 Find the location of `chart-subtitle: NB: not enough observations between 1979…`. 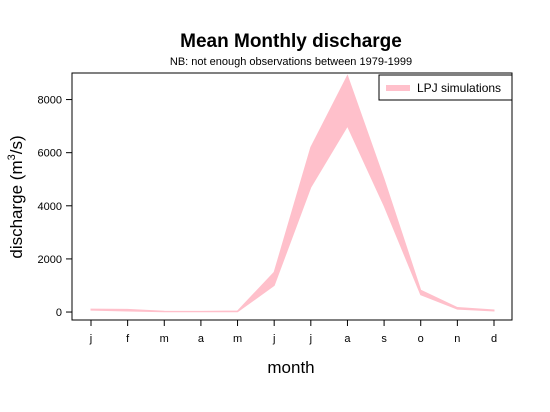

chart-subtitle: NB: not enough observations between 1979… is located at coordinates (291, 62).